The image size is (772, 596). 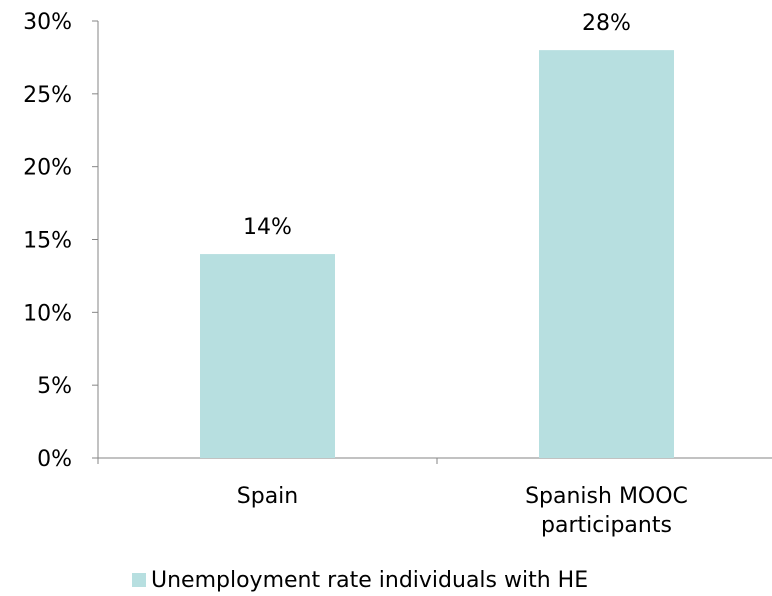 I want to click on x-category-label: Spain, so click(x=267, y=496).